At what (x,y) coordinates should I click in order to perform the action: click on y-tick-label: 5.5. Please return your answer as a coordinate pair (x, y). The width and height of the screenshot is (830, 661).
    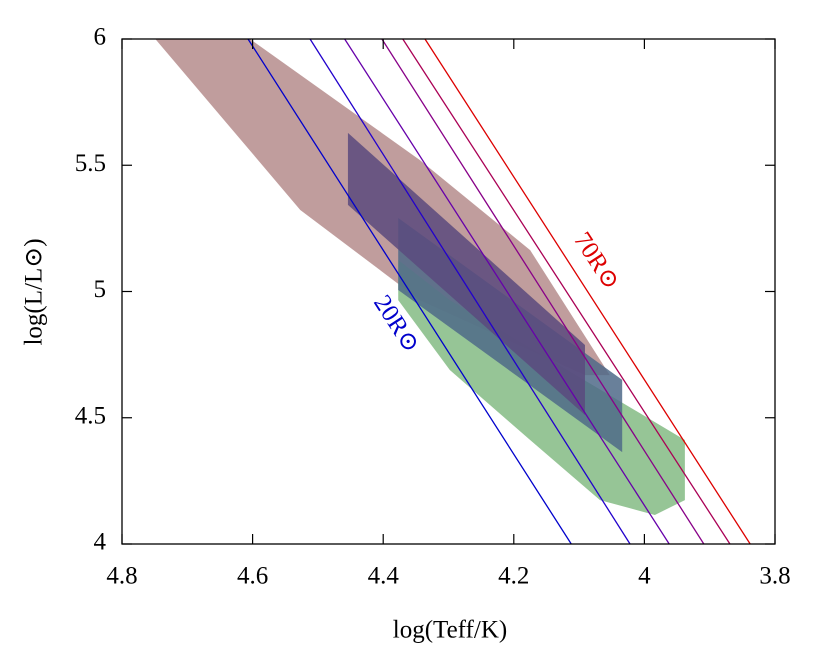
    Looking at the image, I should click on (90, 163).